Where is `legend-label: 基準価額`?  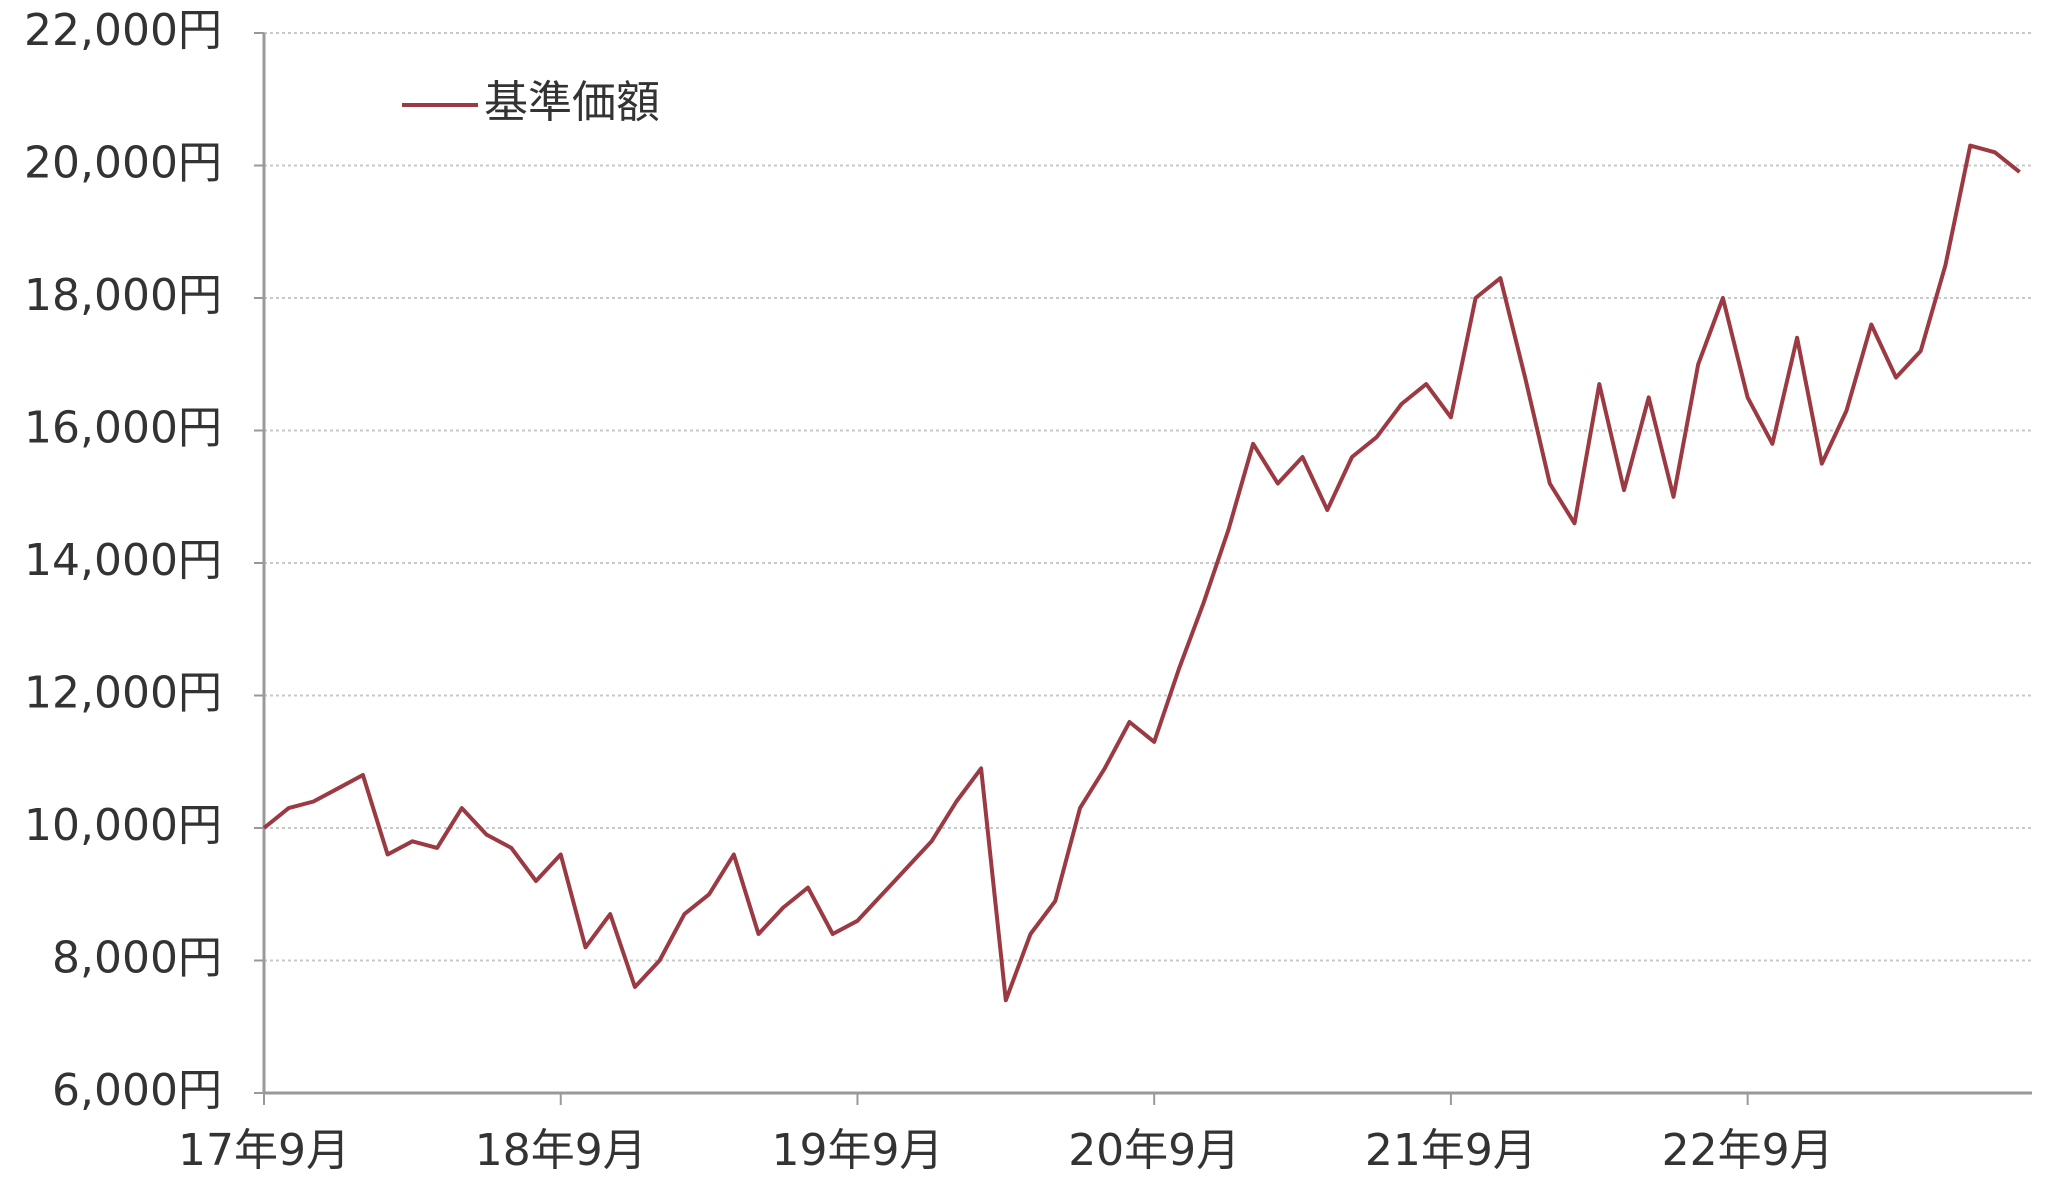 legend-label: 基準価額 is located at coordinates (572, 102).